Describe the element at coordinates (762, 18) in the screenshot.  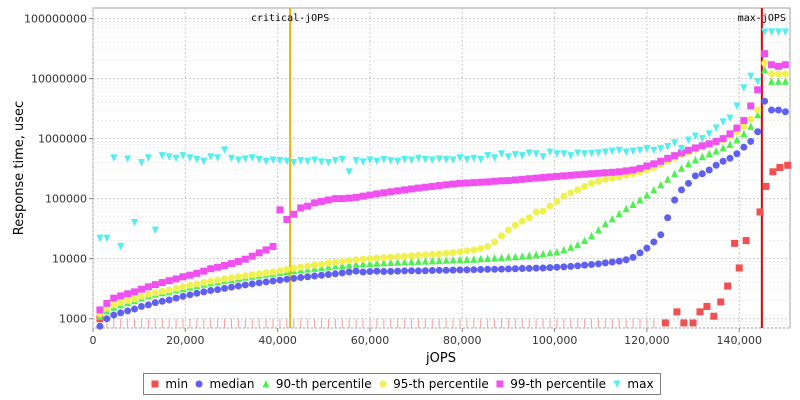
I see `marker-label: max-jOPS` at that location.